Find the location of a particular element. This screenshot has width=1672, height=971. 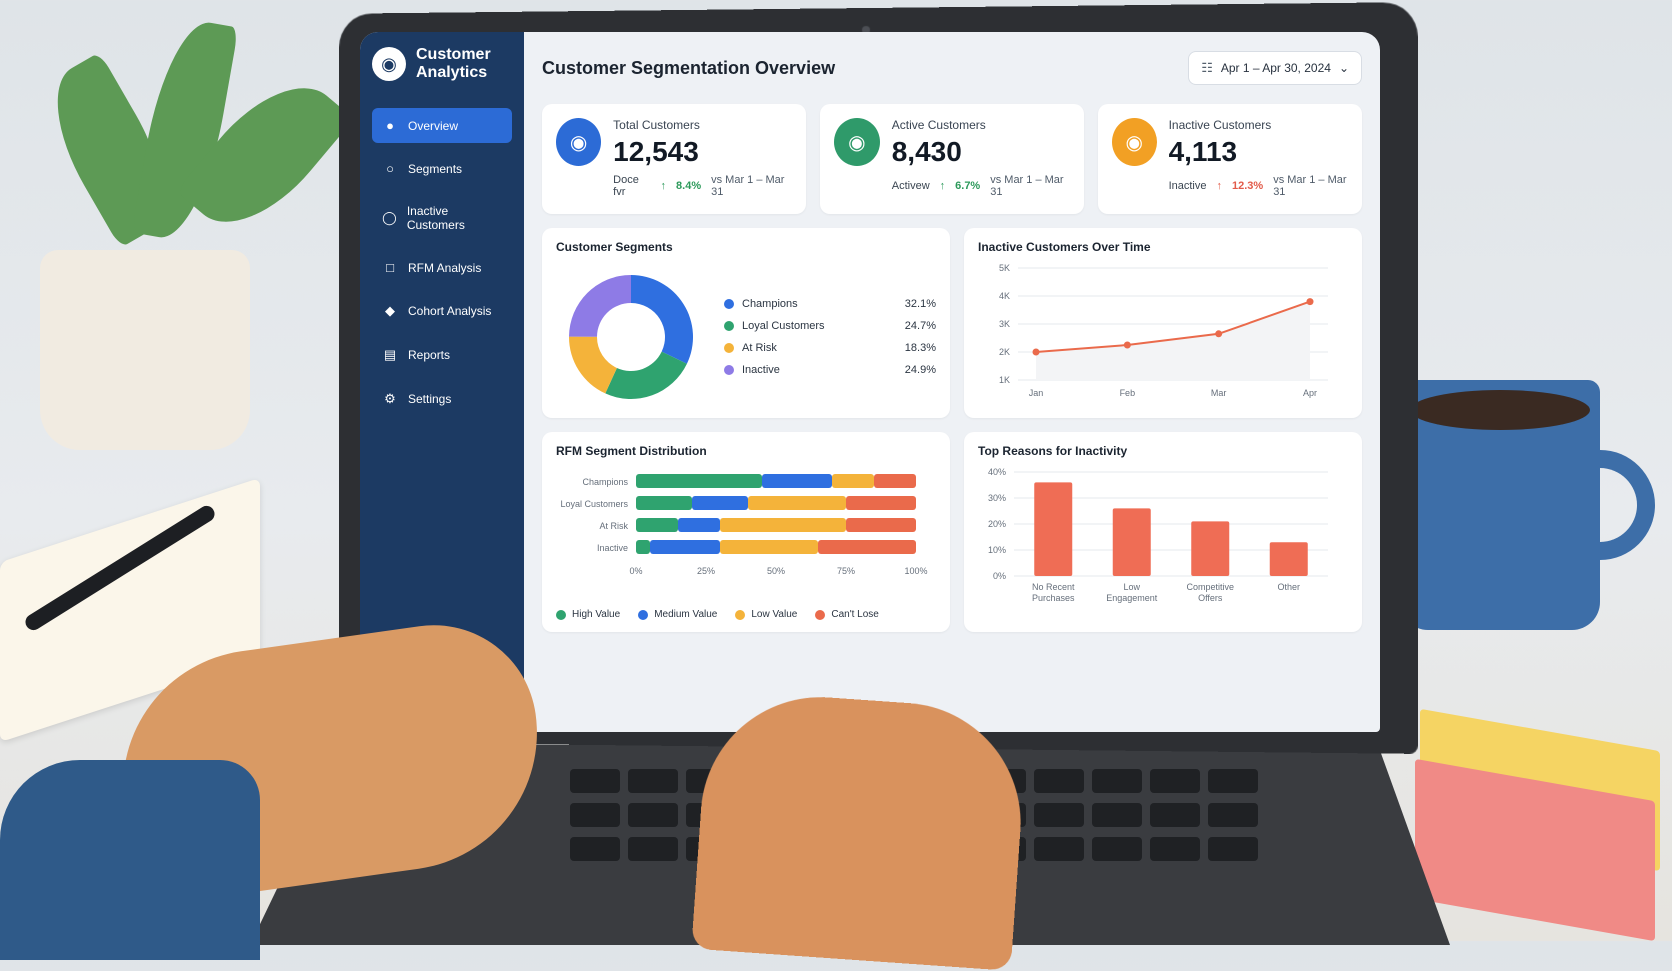

x-tick-label: 50% is located at coordinates (776, 571).